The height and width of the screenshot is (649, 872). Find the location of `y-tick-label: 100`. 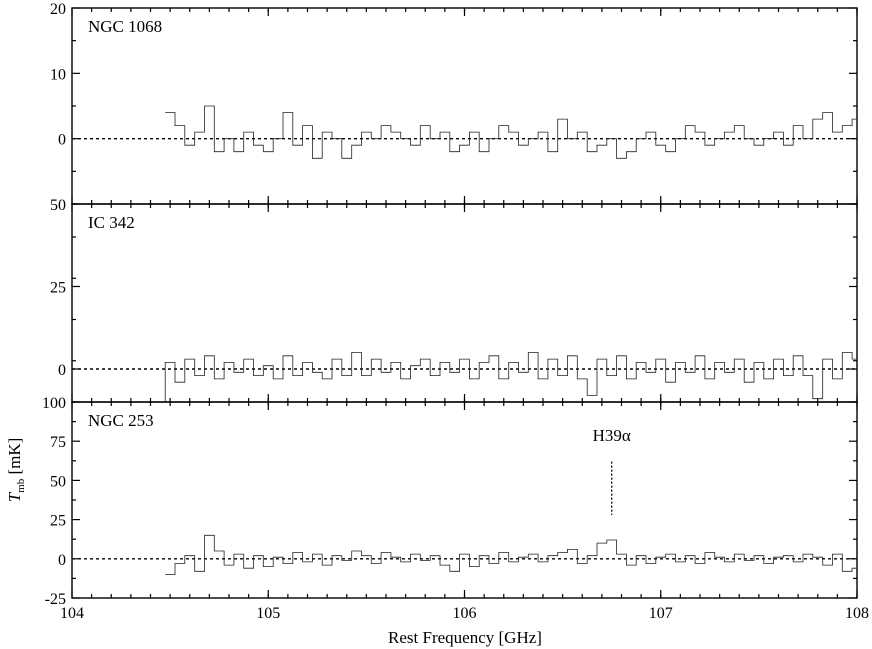

y-tick-label: 100 is located at coordinates (54, 403).